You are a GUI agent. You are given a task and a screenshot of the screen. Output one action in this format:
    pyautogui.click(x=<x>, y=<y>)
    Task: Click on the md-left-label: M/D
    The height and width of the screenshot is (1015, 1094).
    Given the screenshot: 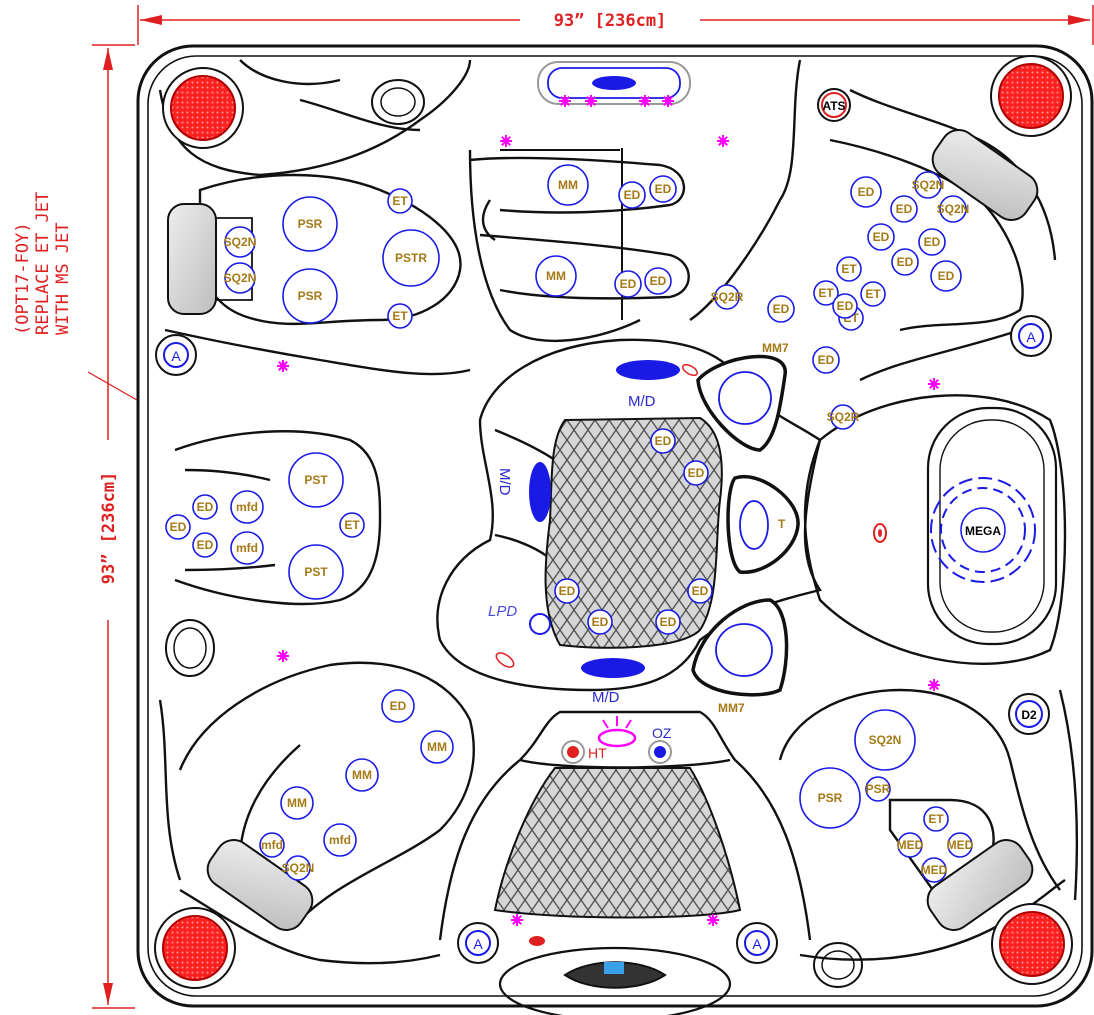 What is the action you would take?
    pyautogui.click(x=504, y=482)
    